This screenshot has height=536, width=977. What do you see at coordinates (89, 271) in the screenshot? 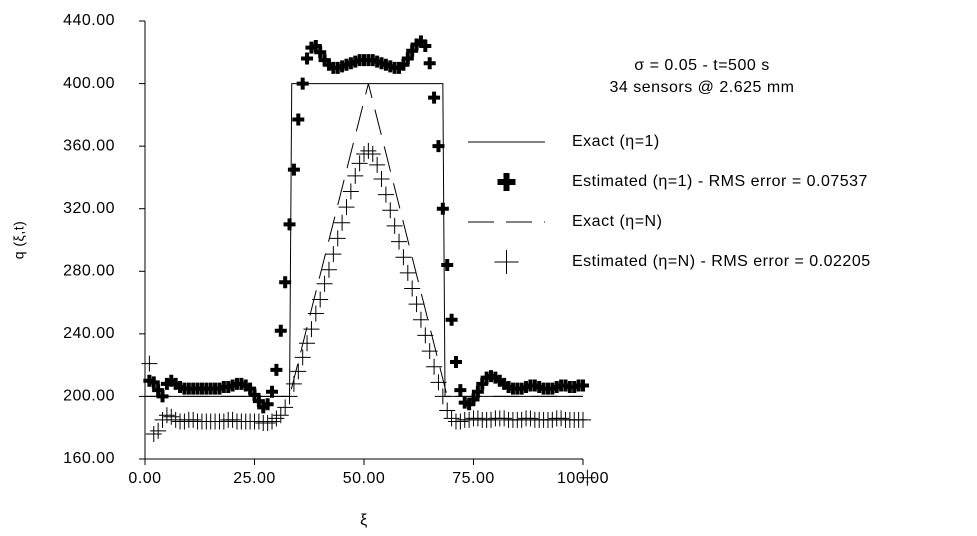
I see `y-tick-label: 280.00` at bounding box center [89, 271].